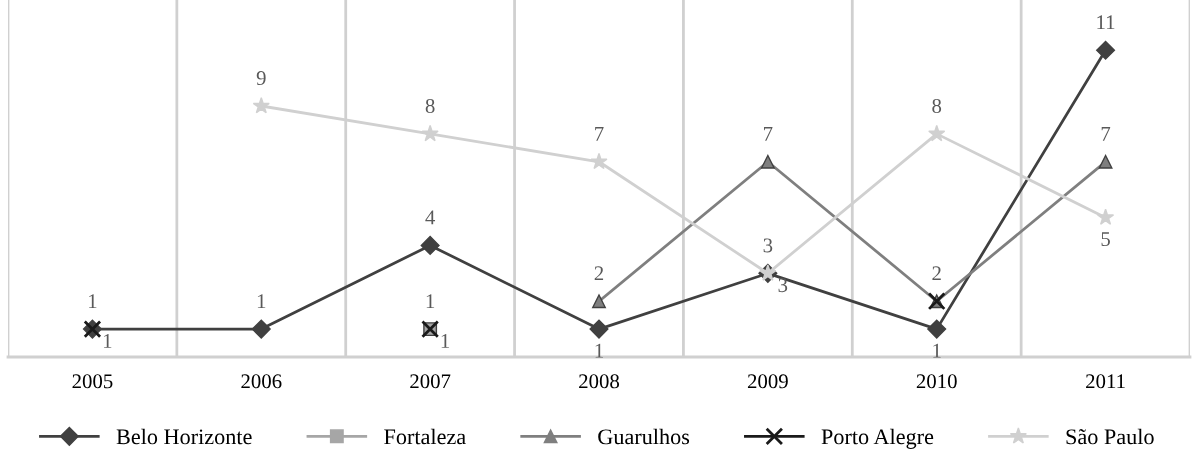  I want to click on x-tick-label: 2009, so click(767, 381).